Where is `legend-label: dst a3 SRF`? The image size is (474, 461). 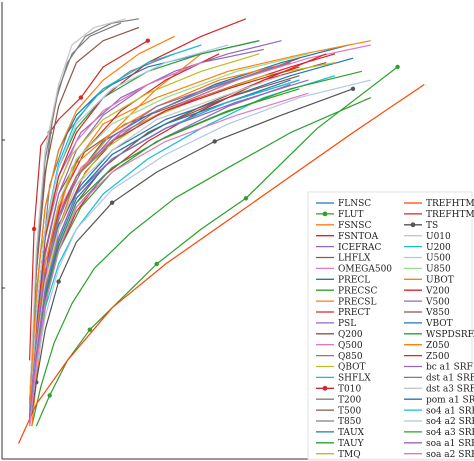 legend-label: dst a3 SRF is located at coordinates (450, 390).